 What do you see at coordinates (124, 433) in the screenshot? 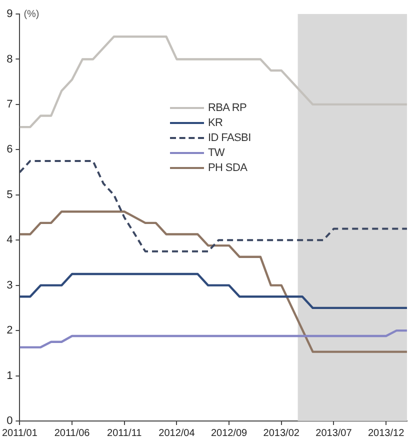
I see `x-tick-label: 2011/11` at bounding box center [124, 433].